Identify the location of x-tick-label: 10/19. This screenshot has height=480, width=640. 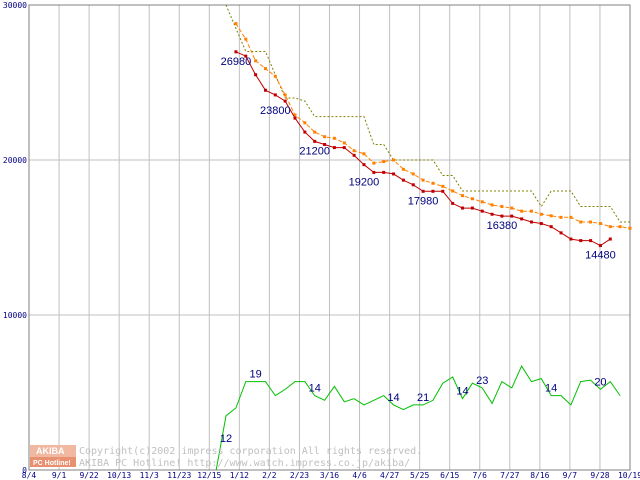
(629, 475).